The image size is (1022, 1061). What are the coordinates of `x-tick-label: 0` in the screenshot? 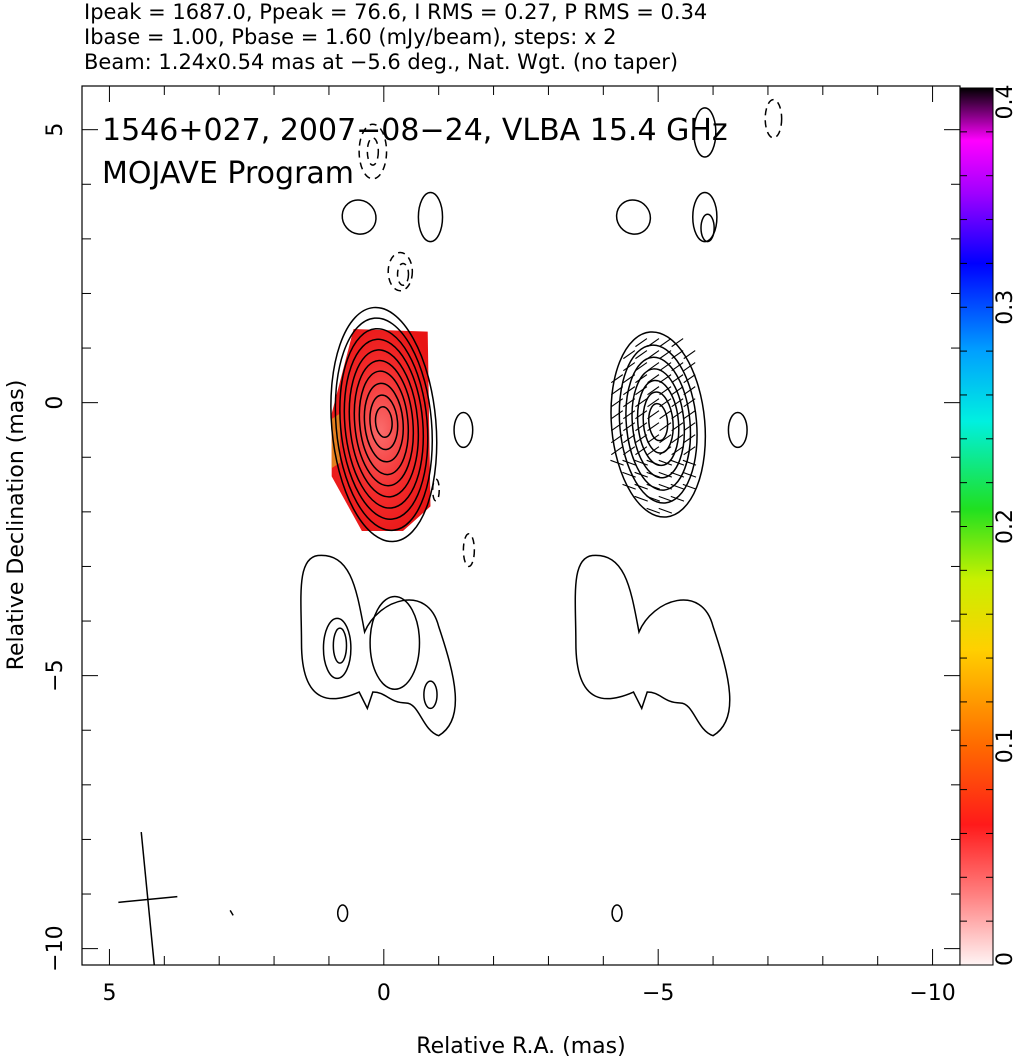 It's located at (384, 993).